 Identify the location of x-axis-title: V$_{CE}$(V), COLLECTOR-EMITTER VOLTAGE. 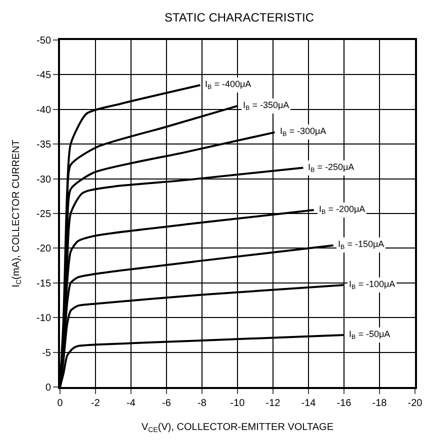
(238, 428).